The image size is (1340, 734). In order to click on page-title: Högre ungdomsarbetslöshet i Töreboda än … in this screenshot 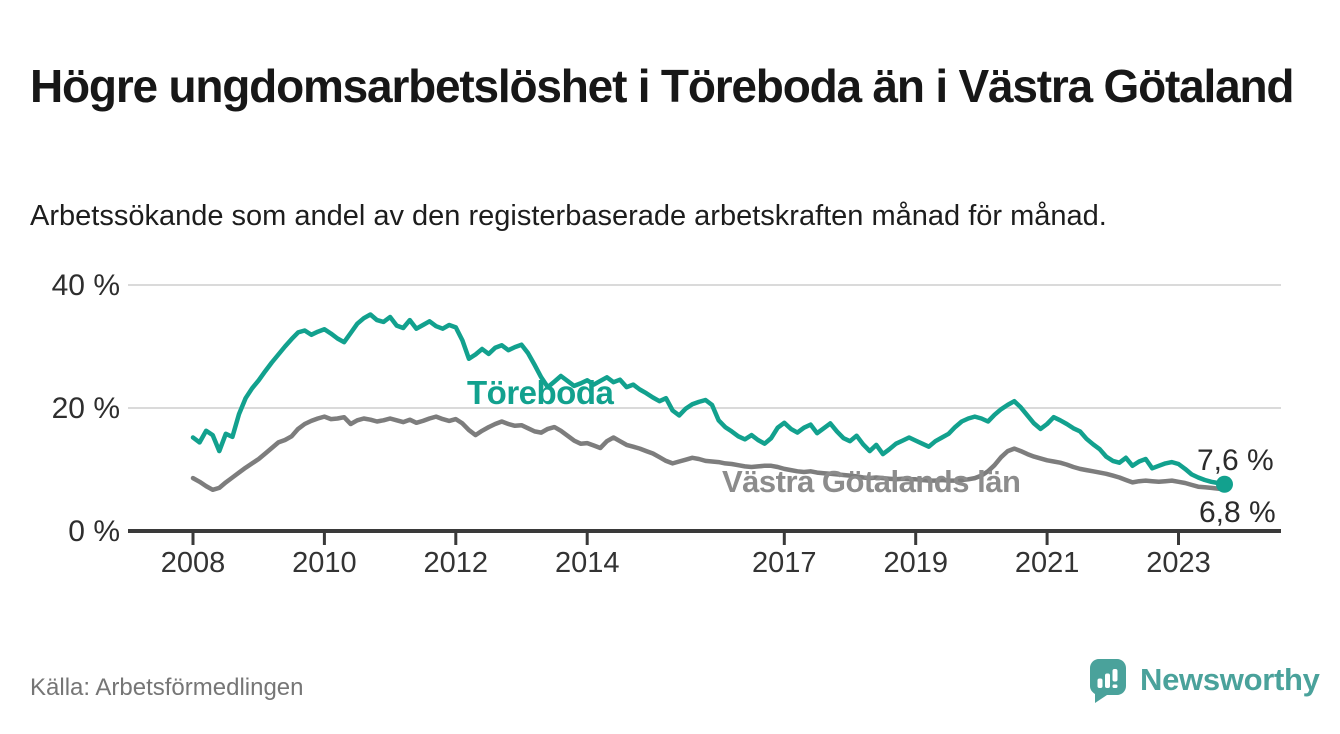, I will do `click(662, 85)`.